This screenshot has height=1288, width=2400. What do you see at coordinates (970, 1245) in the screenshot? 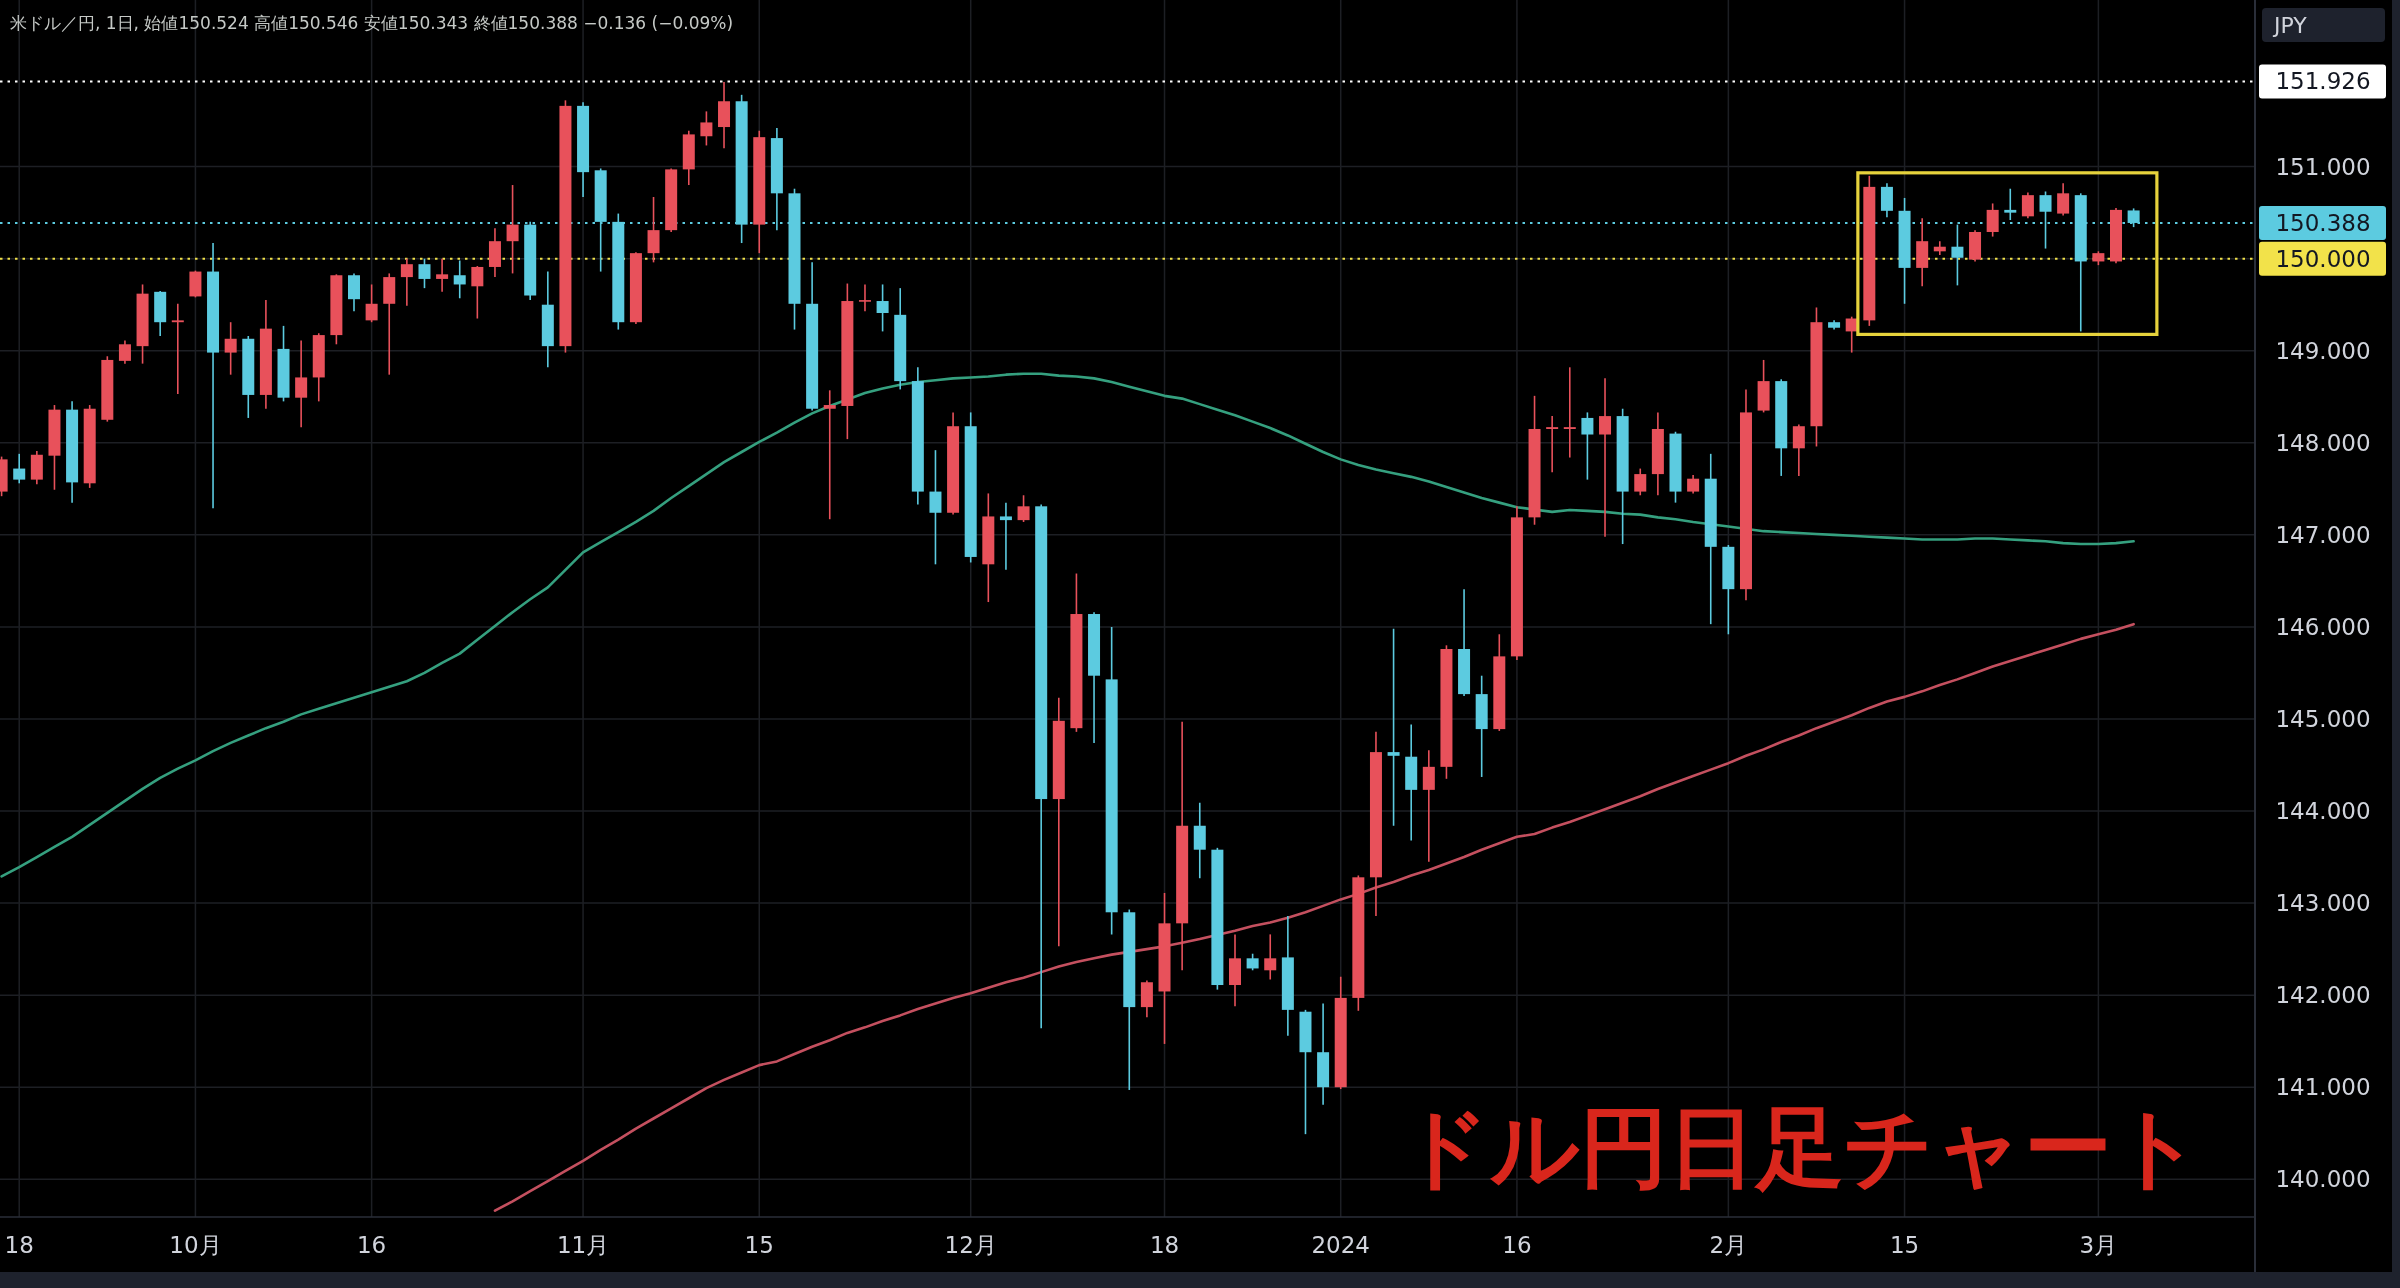
I see `x-tick-label: 12月` at bounding box center [970, 1245].